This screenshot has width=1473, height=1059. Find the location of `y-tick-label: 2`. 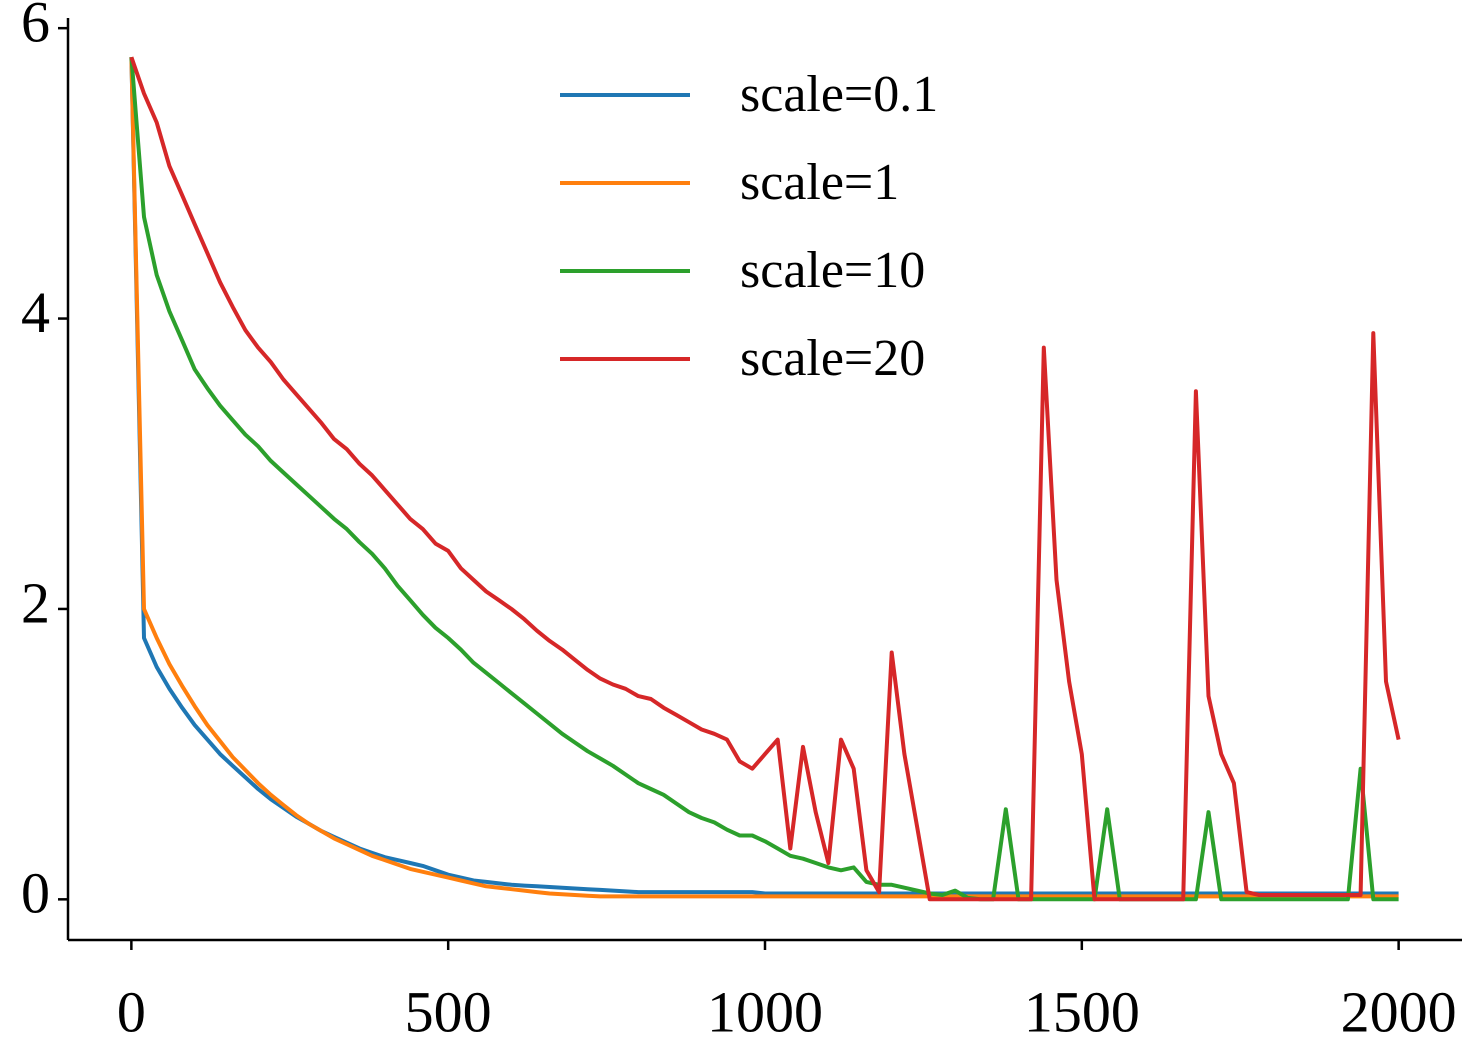

y-tick-label: 2 is located at coordinates (35, 602).